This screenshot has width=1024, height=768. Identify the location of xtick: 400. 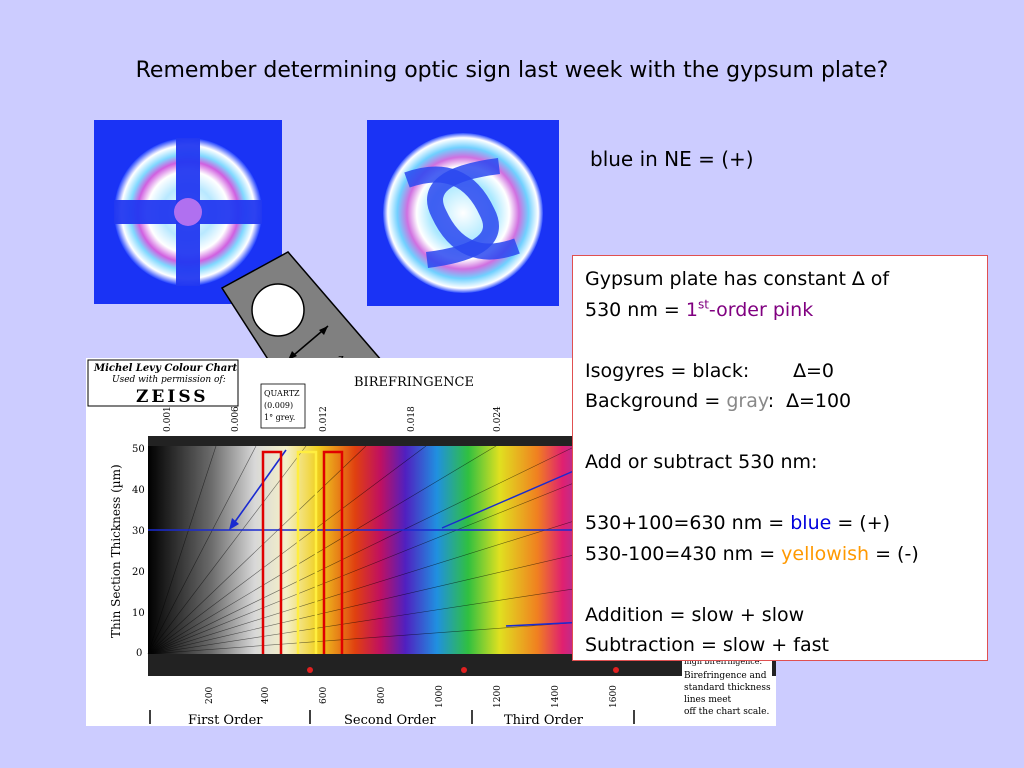
(266, 695).